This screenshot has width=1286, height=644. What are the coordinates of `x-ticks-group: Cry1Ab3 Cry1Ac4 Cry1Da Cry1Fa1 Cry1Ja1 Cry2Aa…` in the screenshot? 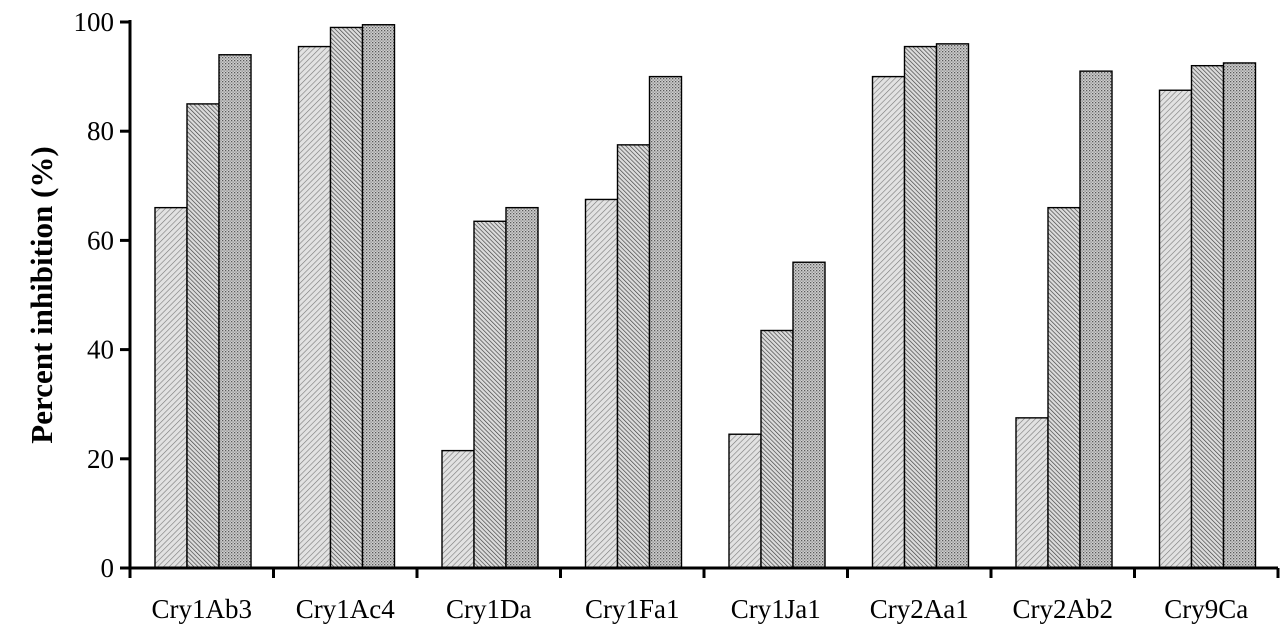 It's located at (704, 596).